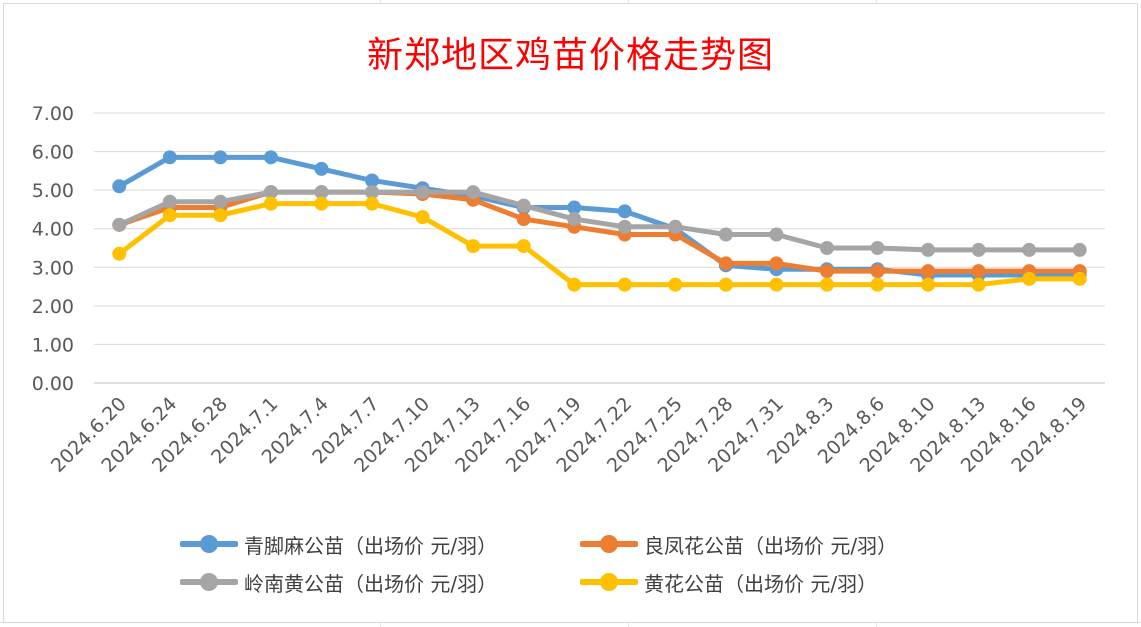  Describe the element at coordinates (53, 114) in the screenshot. I see `y-tick-label: 7.00` at that location.